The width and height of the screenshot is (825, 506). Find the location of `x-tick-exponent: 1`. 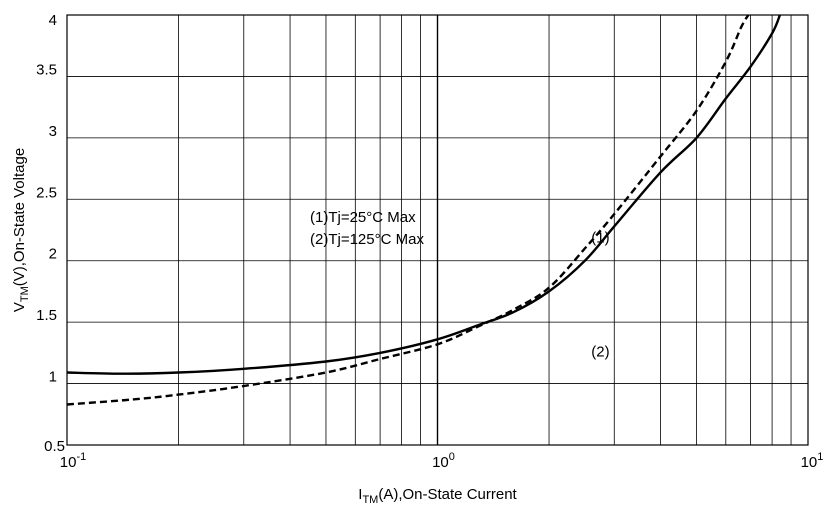

x-tick-exponent: 1 is located at coordinates (820, 457).